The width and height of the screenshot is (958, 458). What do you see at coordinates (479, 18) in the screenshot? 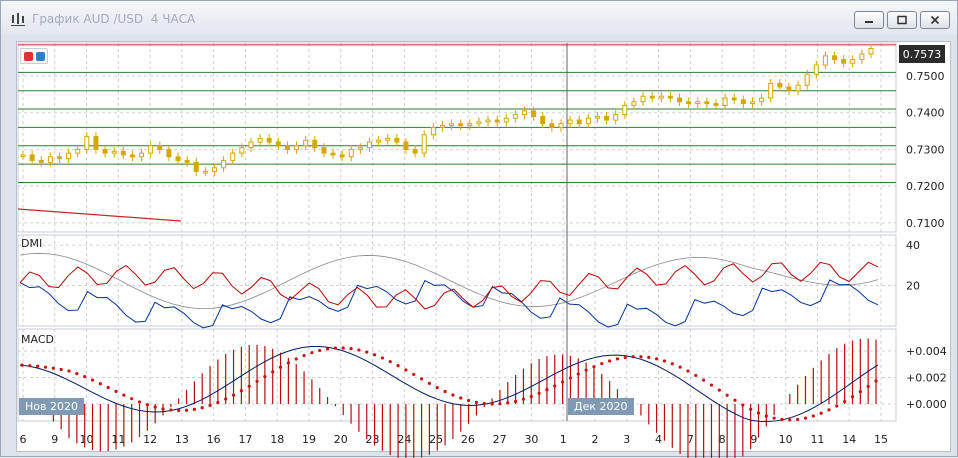
I see `title-bar: График AUD /USD 4 ЧАСА` at bounding box center [479, 18].